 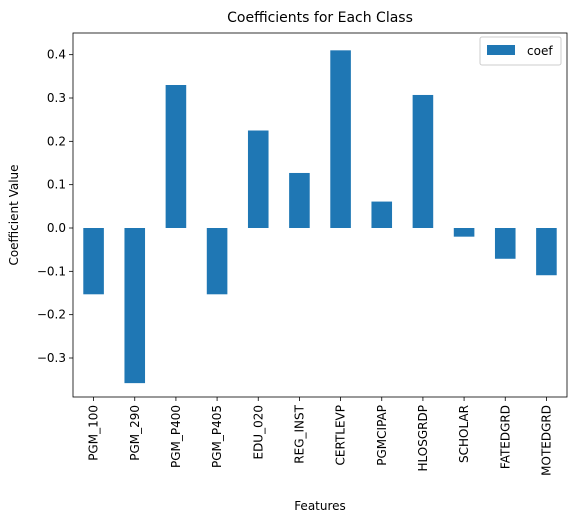 What do you see at coordinates (423, 161) in the screenshot?
I see `bar-hlosgrdp` at bounding box center [423, 161].